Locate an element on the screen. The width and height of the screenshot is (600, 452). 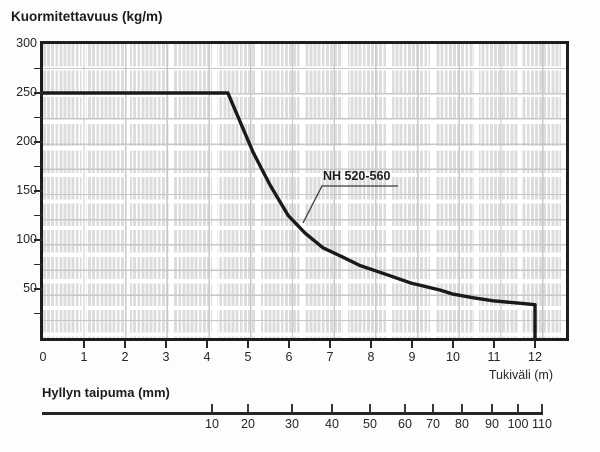
deflection-tick-label: 20 is located at coordinates (248, 424).